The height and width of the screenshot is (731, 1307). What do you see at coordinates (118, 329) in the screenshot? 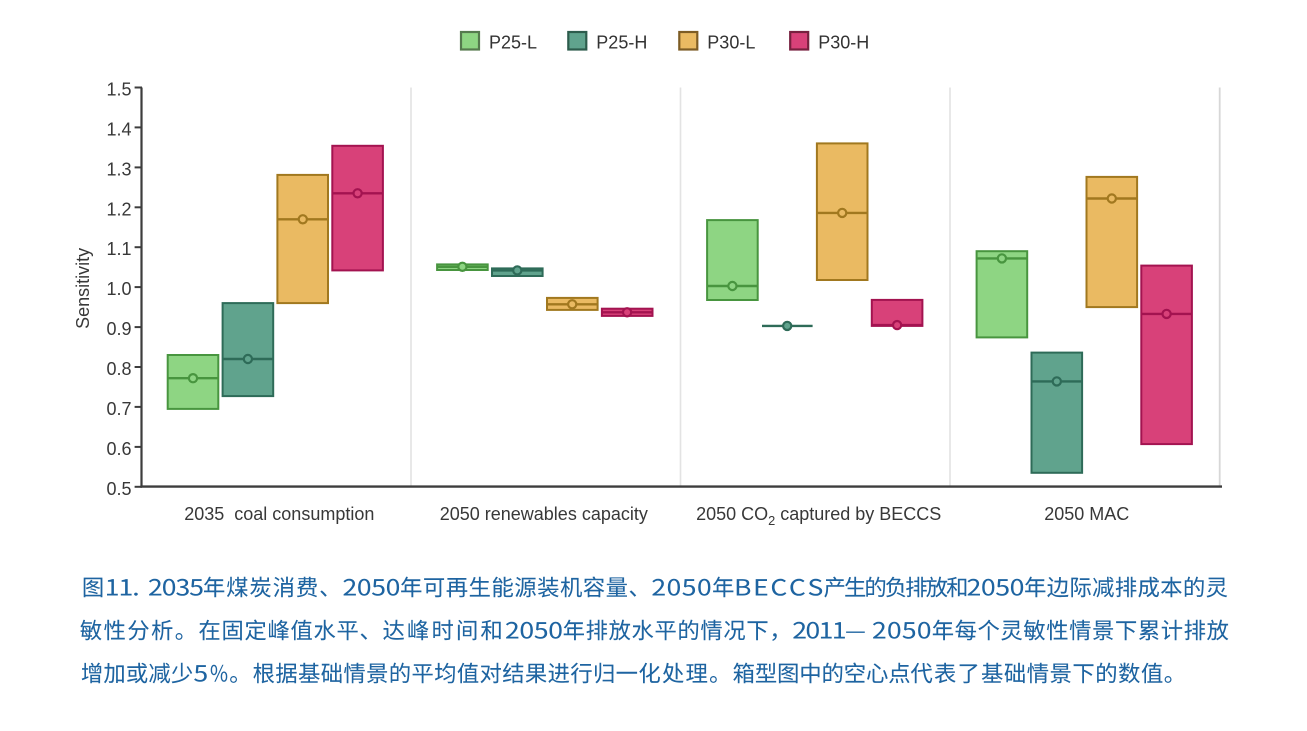
I see `svg-text: 0.9` at bounding box center [118, 329].